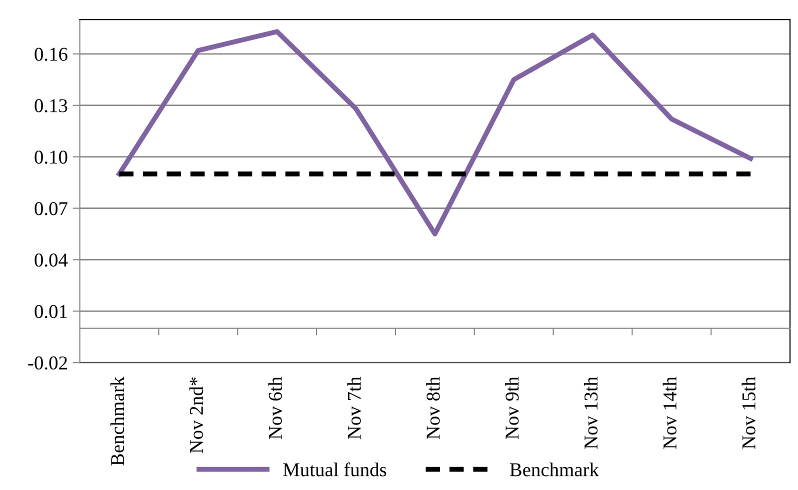 This screenshot has width=798, height=490. What do you see at coordinates (117, 421) in the screenshot?
I see `x-tick-label: Benchmark` at bounding box center [117, 421].